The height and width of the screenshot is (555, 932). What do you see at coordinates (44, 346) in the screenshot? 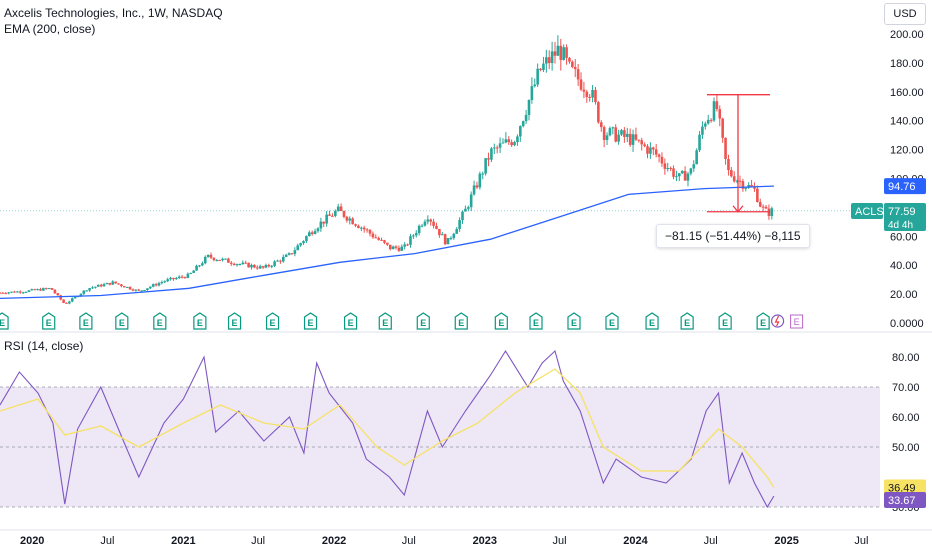
I see `rsi-indicator-label: RSI (14, close)` at bounding box center [44, 346].